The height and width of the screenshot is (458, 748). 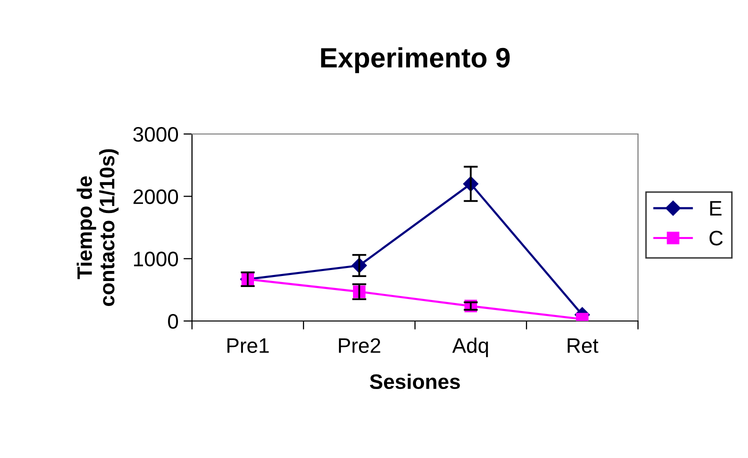 What do you see at coordinates (716, 238) in the screenshot?
I see `legend-label: C` at bounding box center [716, 238].